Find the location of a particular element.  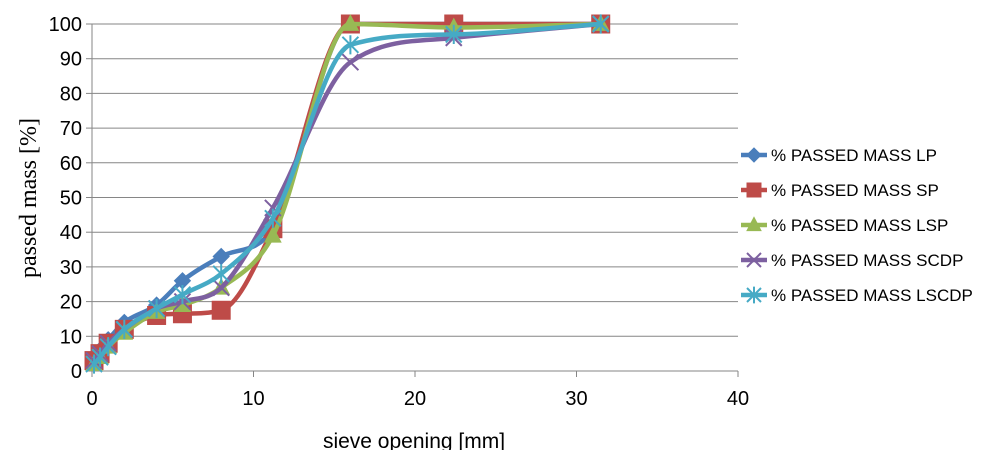

y-tick-label: 50 is located at coordinates (71, 199).